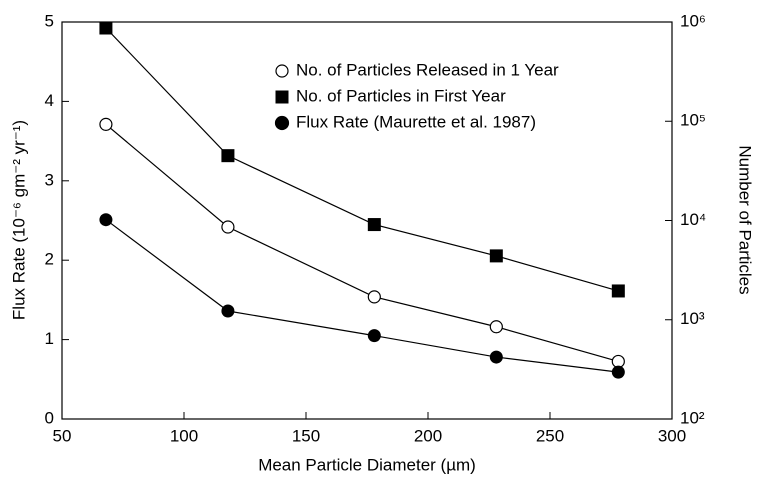 The height and width of the screenshot is (479, 758). What do you see at coordinates (401, 95) in the screenshot?
I see `legend-label: No. of Particles in First Year` at bounding box center [401, 95].